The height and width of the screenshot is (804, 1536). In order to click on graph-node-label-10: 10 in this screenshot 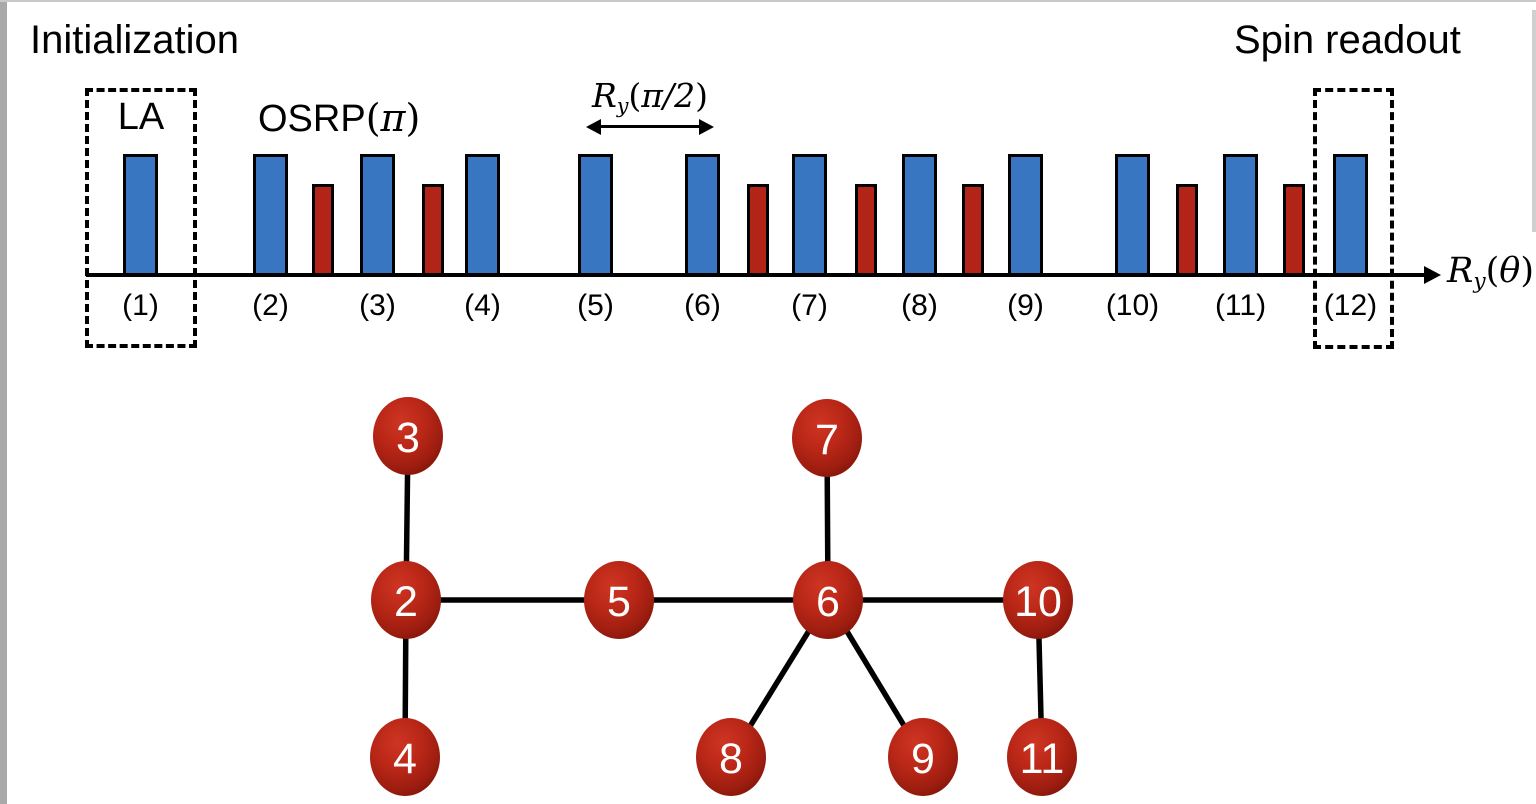, I will do `click(1038, 602)`.